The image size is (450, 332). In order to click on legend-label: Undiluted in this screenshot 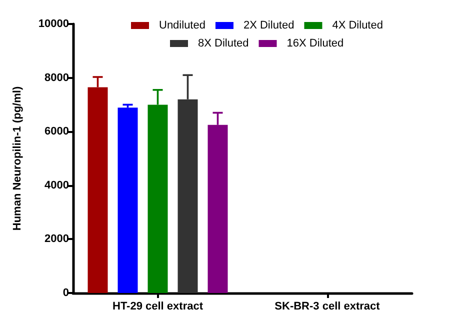, I will do `click(182, 26)`.